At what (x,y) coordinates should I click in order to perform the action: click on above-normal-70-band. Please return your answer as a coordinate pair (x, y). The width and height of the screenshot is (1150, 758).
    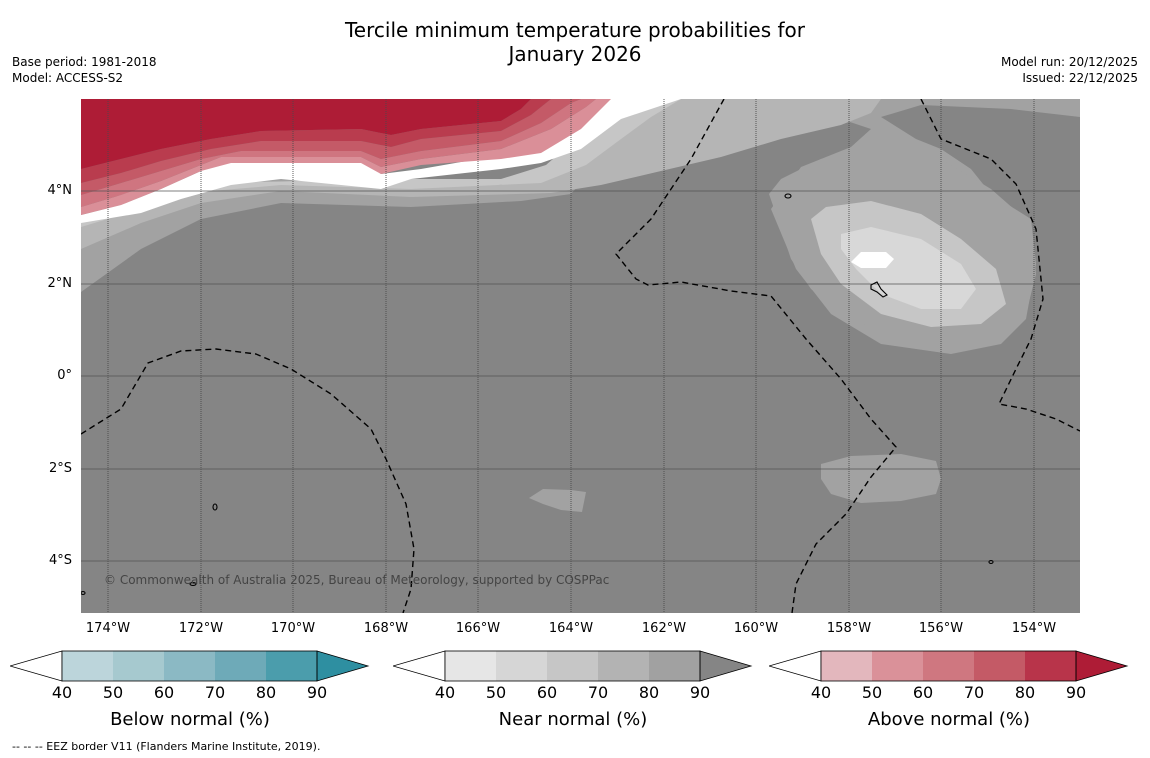
    Looking at the image, I should click on (331, 147).